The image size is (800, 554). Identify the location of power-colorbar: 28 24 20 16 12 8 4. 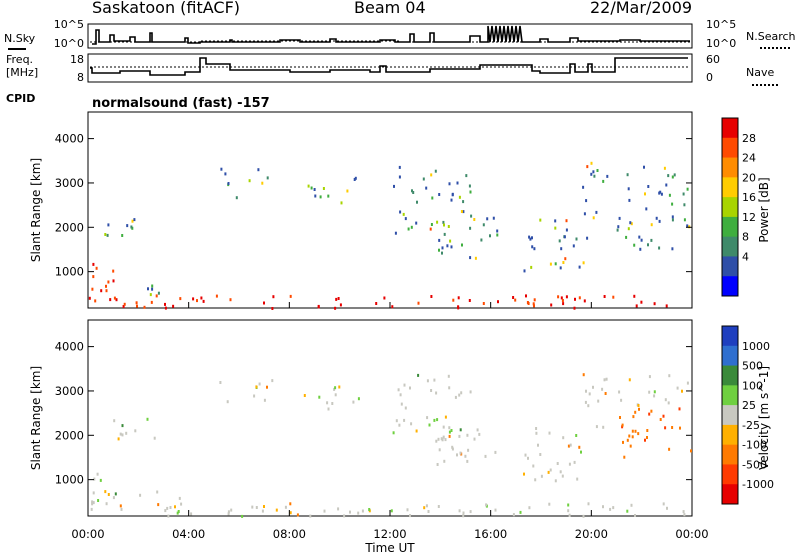
(738, 207).